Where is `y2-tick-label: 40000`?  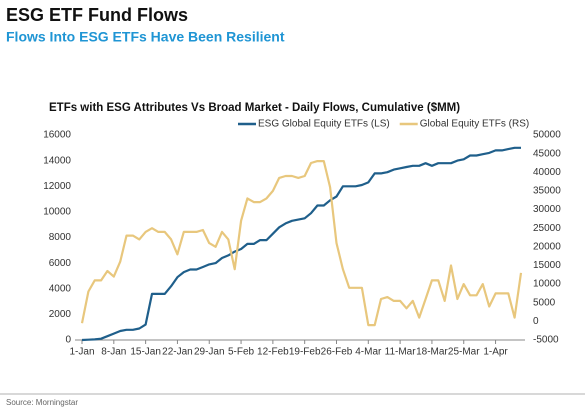
y2-tick-label: 40000 is located at coordinates (547, 172).